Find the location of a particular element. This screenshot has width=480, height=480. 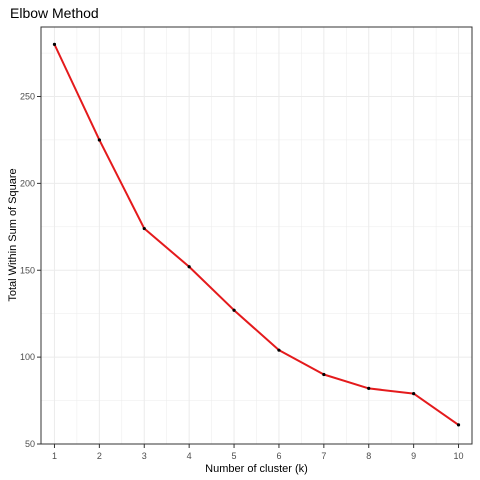

chart-title: Elbow Method is located at coordinates (54, 13).